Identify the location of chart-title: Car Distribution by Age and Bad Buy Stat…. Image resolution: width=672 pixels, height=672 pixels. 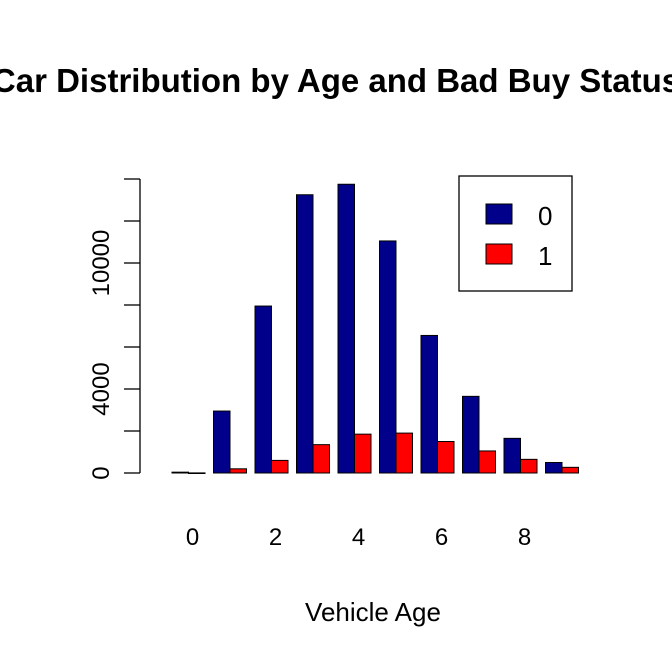
(336, 80).